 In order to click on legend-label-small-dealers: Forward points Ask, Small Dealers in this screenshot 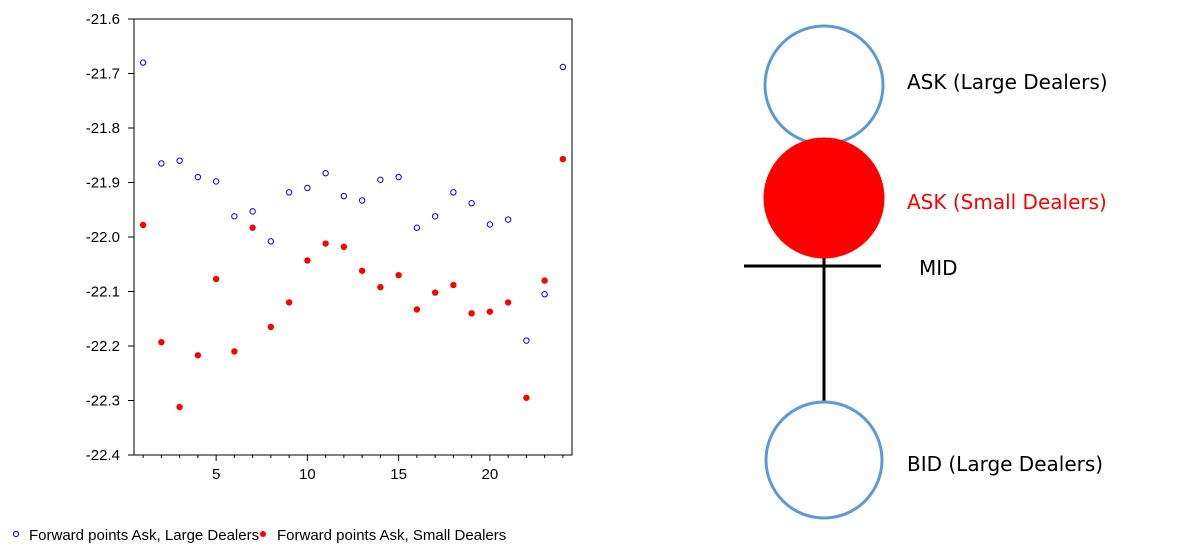, I will do `click(391, 535)`.